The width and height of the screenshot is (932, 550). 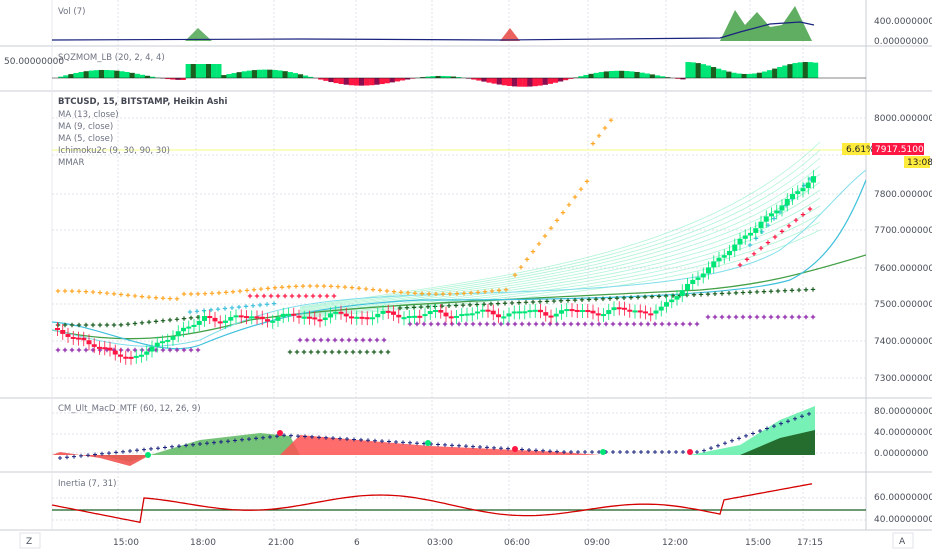 What do you see at coordinates (777, 442) in the screenshot?
I see `macd-area` at bounding box center [777, 442].